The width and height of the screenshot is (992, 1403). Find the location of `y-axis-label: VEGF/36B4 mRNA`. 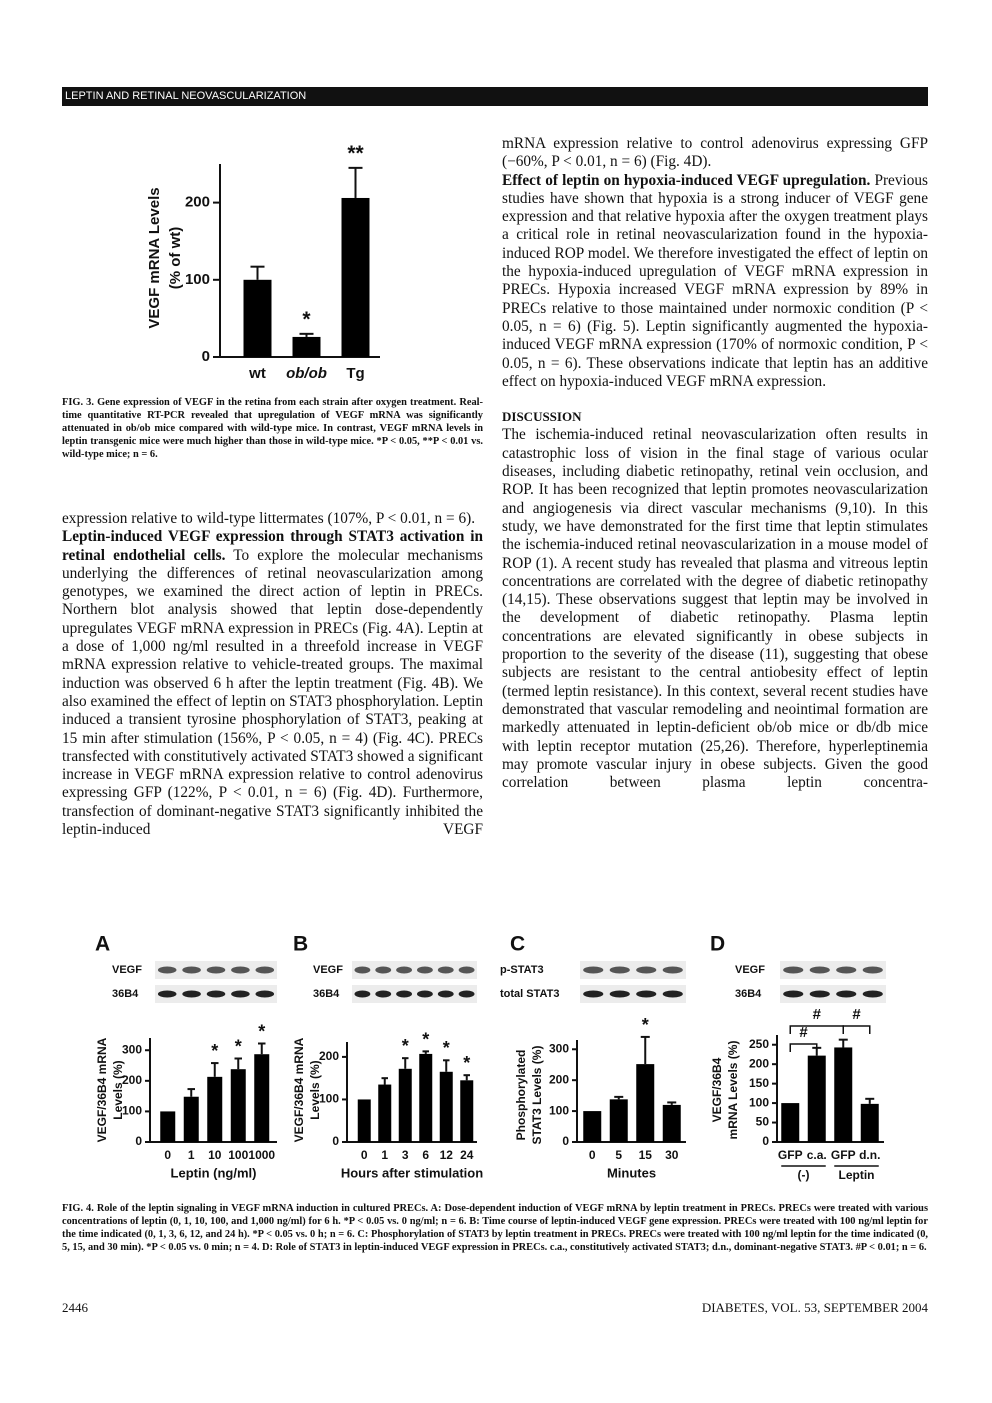

y-axis-label: VEGF/36B4 mRNA is located at coordinates (299, 1089).